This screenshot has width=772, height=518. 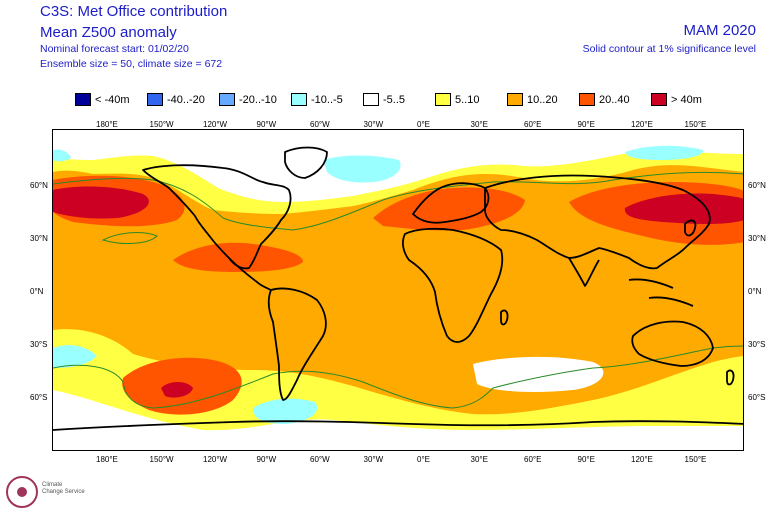 What do you see at coordinates (306, 162) in the screenshot?
I see `greenland-outline` at bounding box center [306, 162].